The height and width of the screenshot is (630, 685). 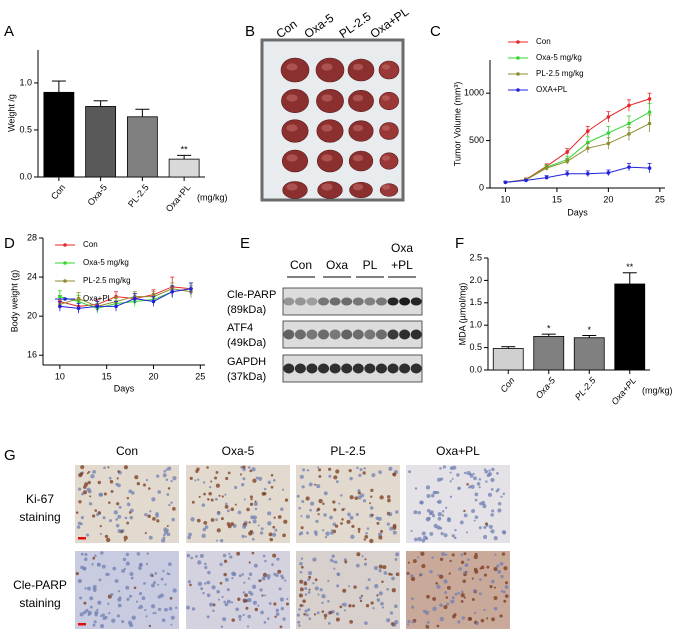 What do you see at coordinates (65, 281) in the screenshot?
I see `legend-marker` at bounding box center [65, 281].